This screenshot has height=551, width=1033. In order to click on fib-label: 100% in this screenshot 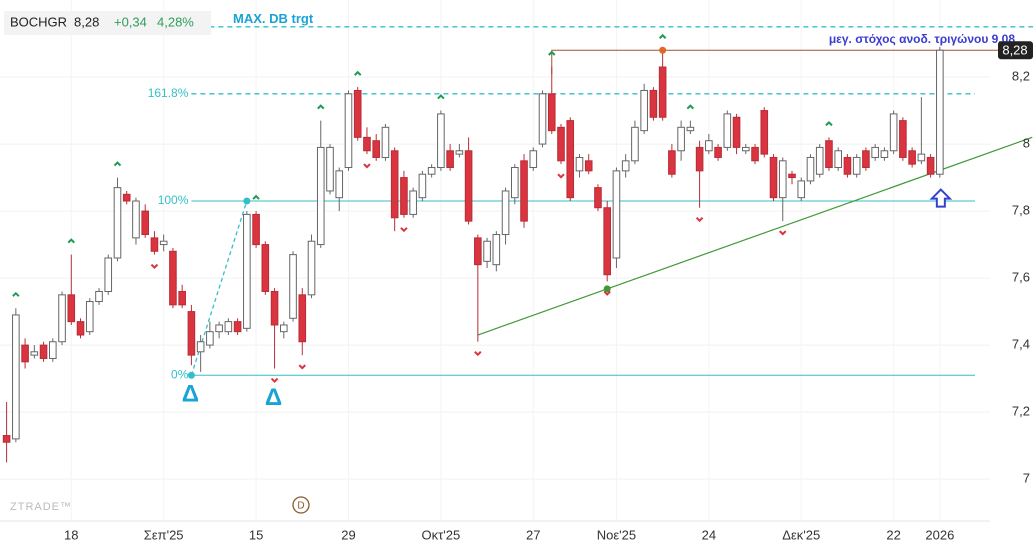, I will do `click(173, 200)`.